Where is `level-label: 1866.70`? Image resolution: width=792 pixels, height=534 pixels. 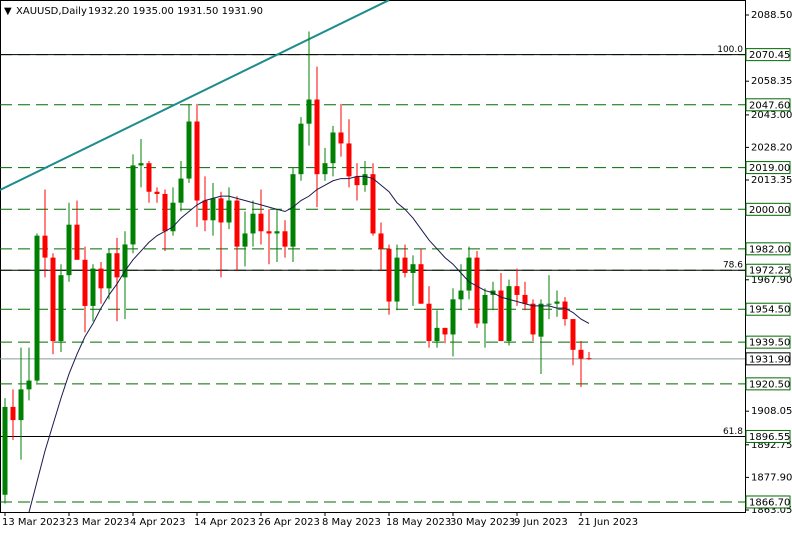
level-label: 1866.70 is located at coordinates (769, 502).